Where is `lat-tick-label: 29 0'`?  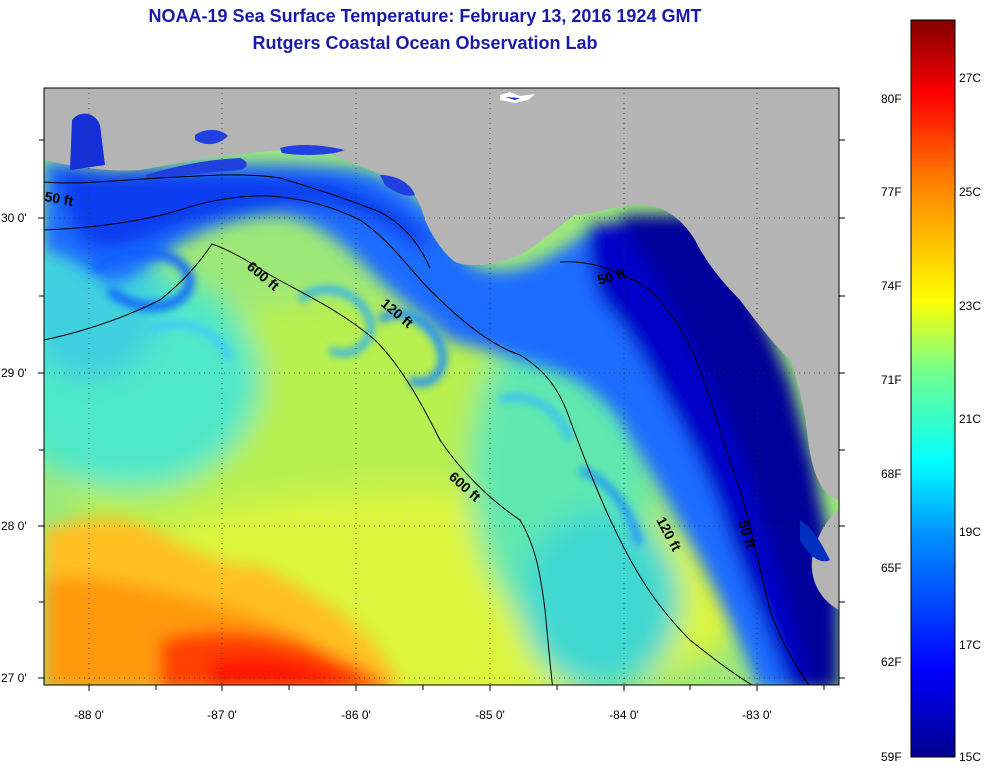
lat-tick-label: 29 0' is located at coordinates (14, 373).